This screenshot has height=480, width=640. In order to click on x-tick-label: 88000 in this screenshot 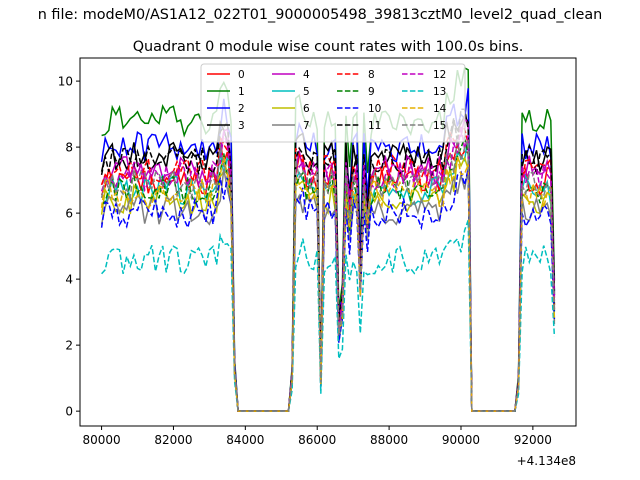, I will do `click(389, 440)`.